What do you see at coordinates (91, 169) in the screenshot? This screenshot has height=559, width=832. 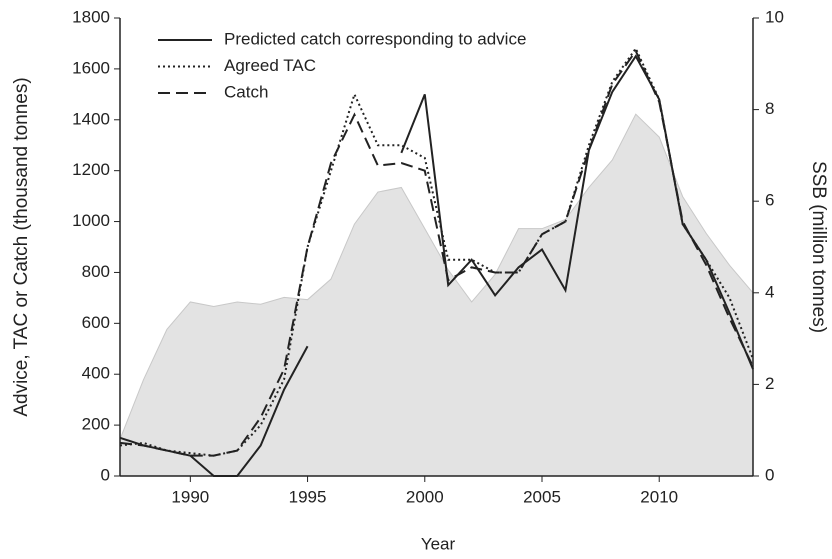 I see `y-tick-label: 1200` at bounding box center [91, 169].